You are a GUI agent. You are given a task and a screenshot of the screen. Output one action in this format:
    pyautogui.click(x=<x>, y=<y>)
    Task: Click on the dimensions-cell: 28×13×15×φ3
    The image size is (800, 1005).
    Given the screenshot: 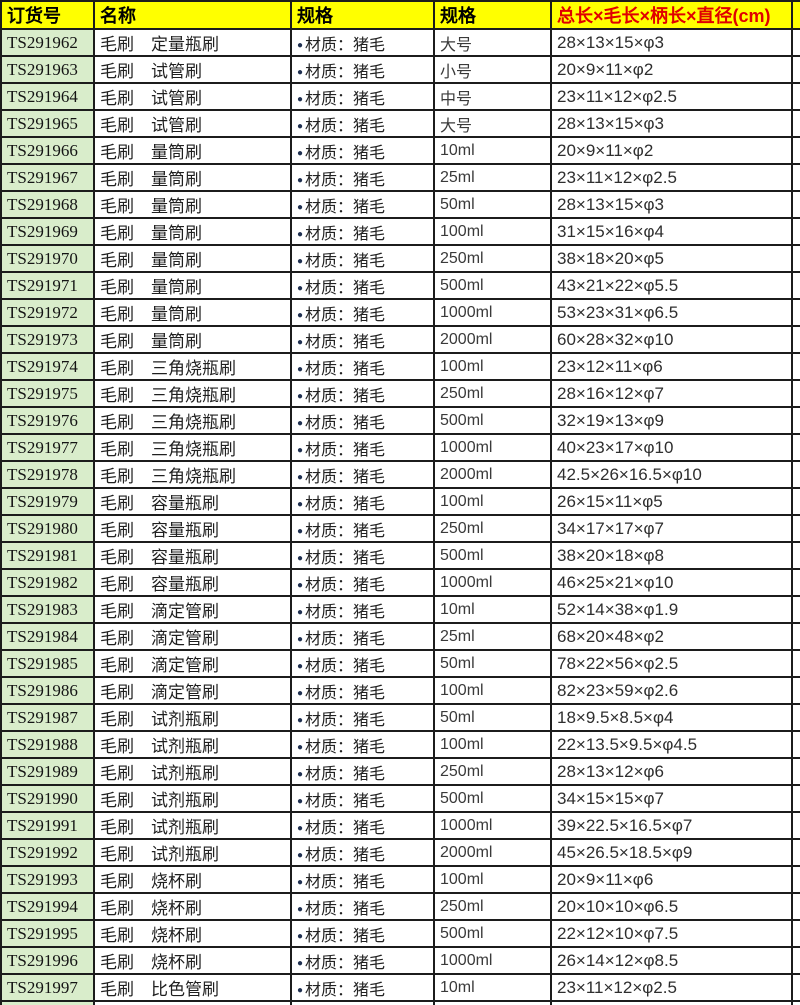 What is the action you would take?
    pyautogui.click(x=671, y=42)
    